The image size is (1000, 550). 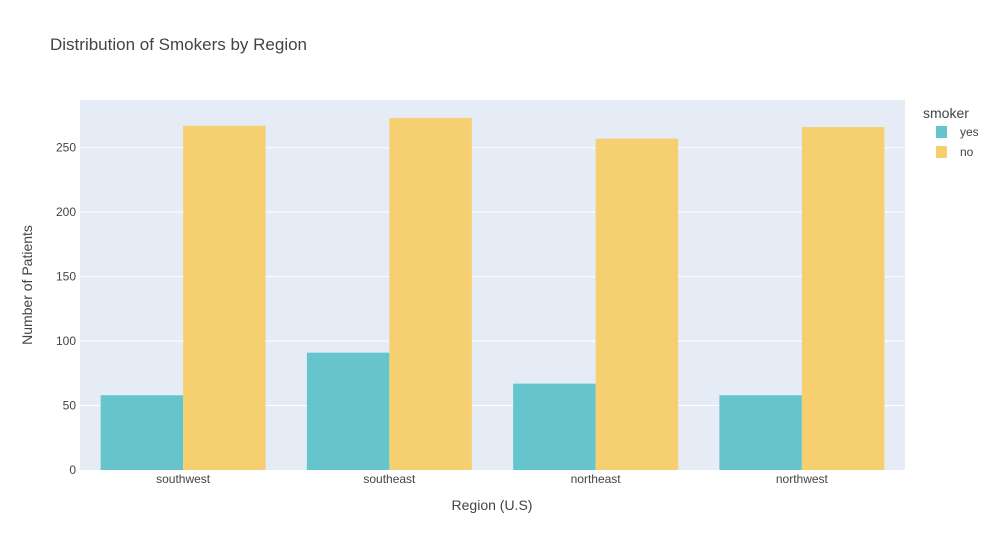 I want to click on x-tick-label: northwest, so click(x=802, y=479).